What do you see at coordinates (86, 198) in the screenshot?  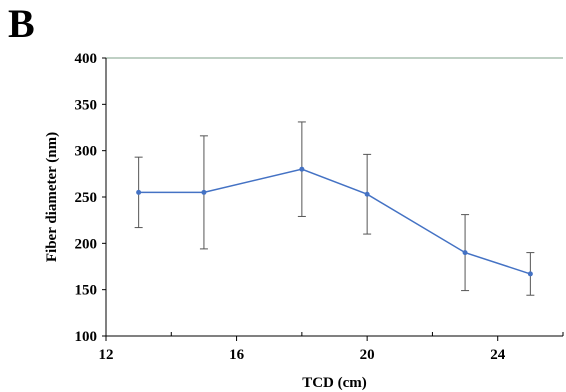 I see `y-tick-label: 250` at bounding box center [86, 198].